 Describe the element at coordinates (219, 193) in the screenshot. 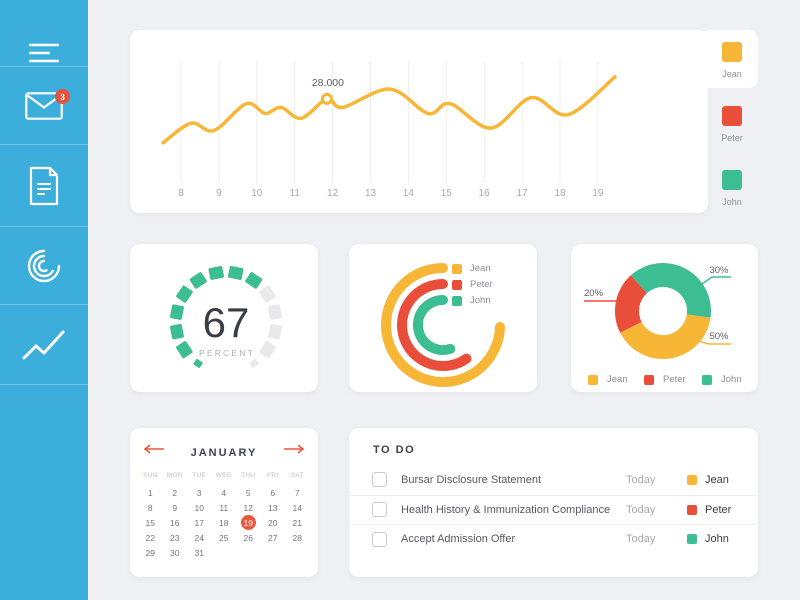

I see `x-axis-label: 9` at that location.